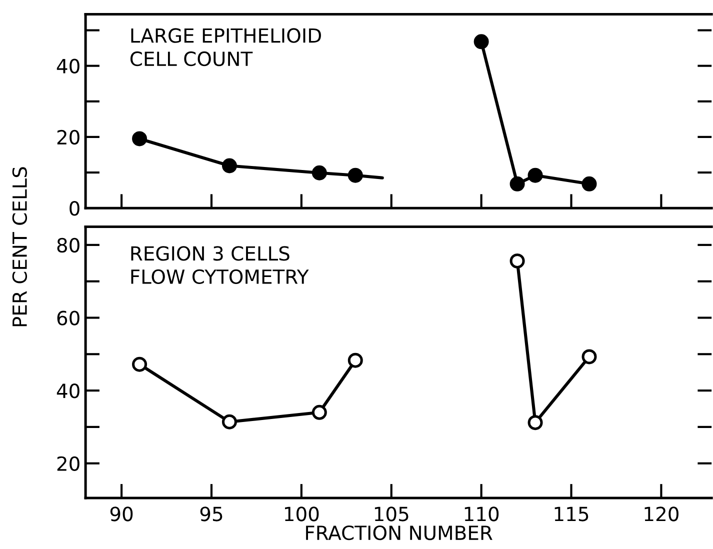 The width and height of the screenshot is (713, 549). What do you see at coordinates (211, 514) in the screenshot?
I see `x-tick-label: 95` at bounding box center [211, 514].